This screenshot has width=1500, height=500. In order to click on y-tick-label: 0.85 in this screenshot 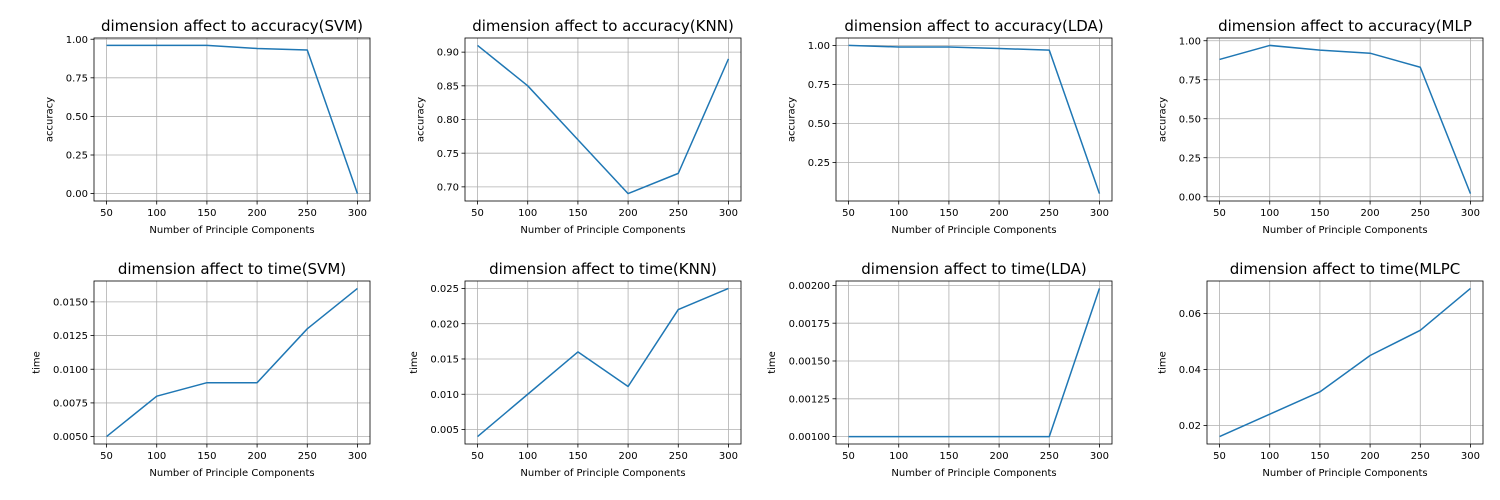, I will do `click(448, 86)`.